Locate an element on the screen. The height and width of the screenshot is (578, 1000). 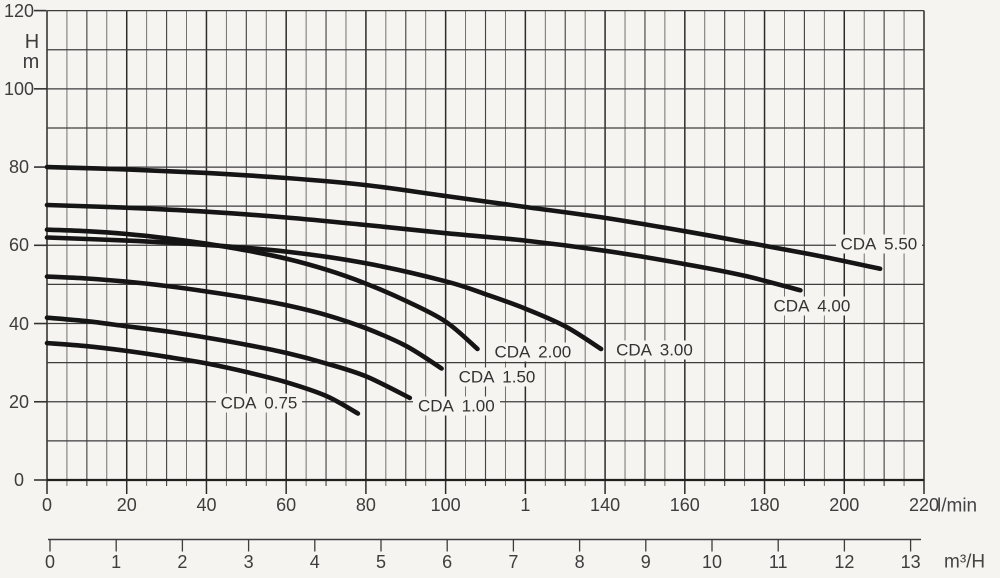
x-tick-label-m3h: 0 is located at coordinates (50, 562).